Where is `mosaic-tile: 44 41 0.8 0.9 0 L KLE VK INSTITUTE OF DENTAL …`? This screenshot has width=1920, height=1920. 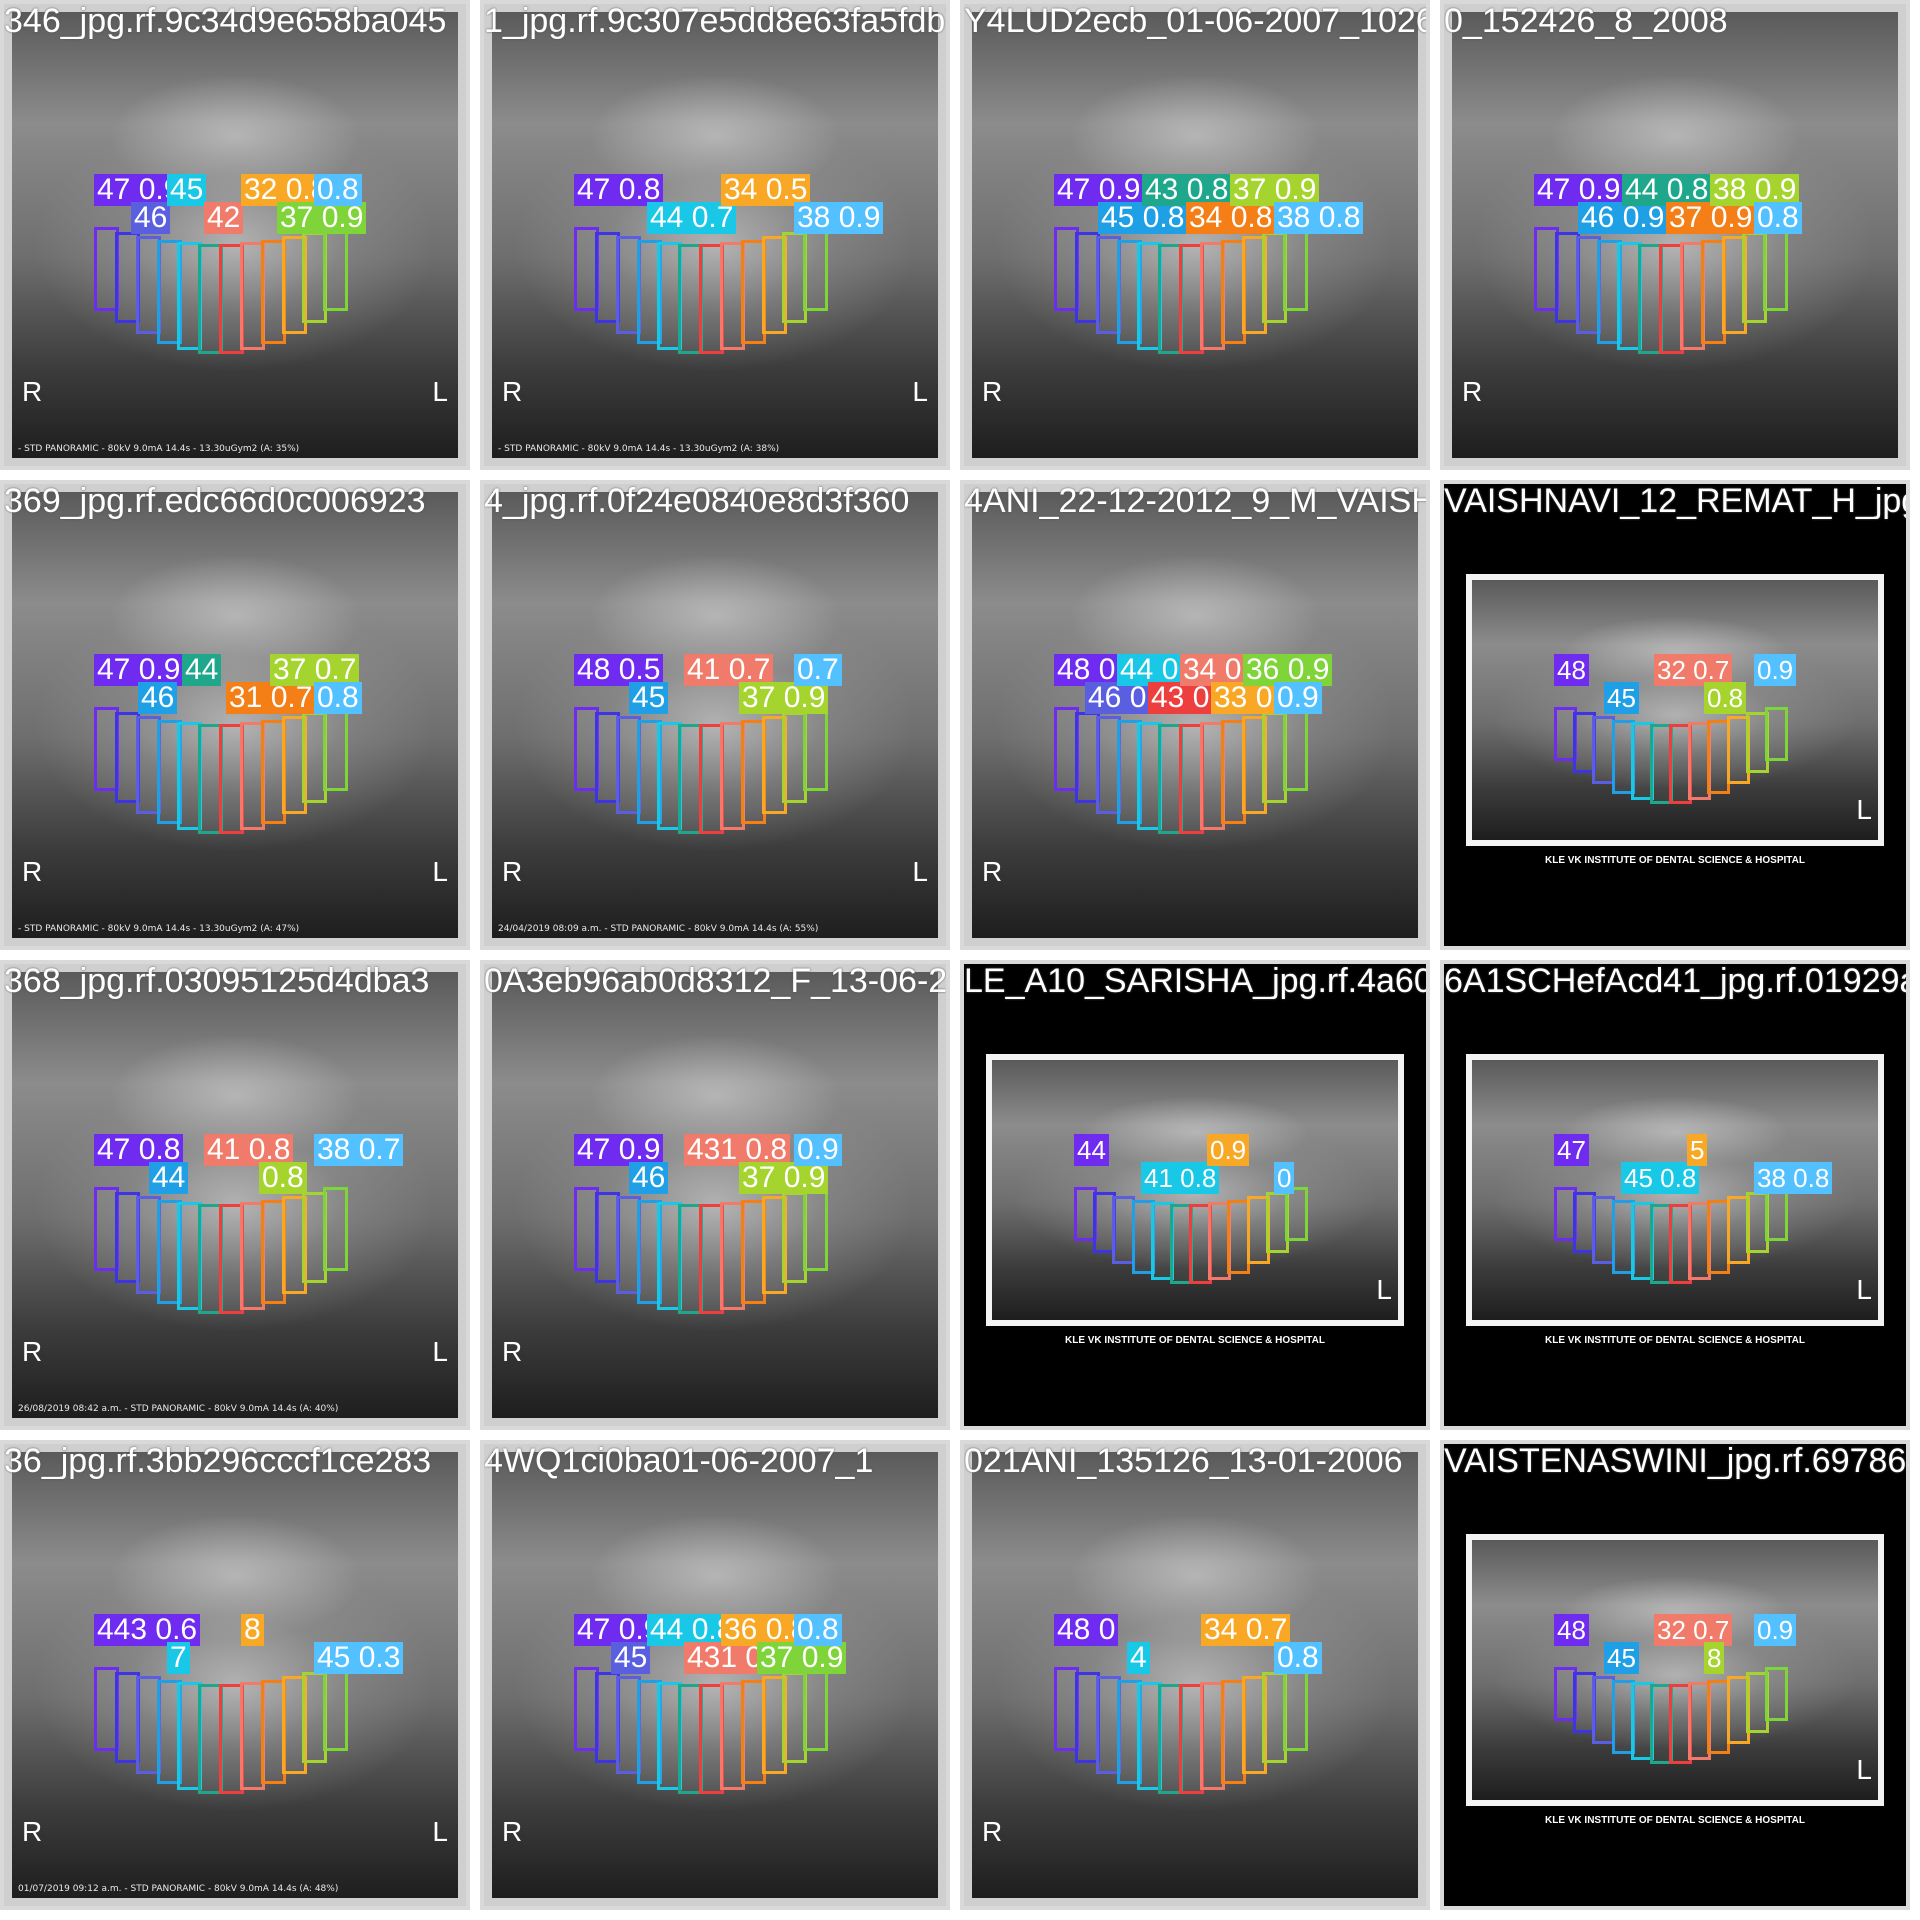 mosaic-tile: 44 41 0.8 0.9 0 L KLE VK INSTITUTE OF DENTAL … is located at coordinates (1195, 1195).